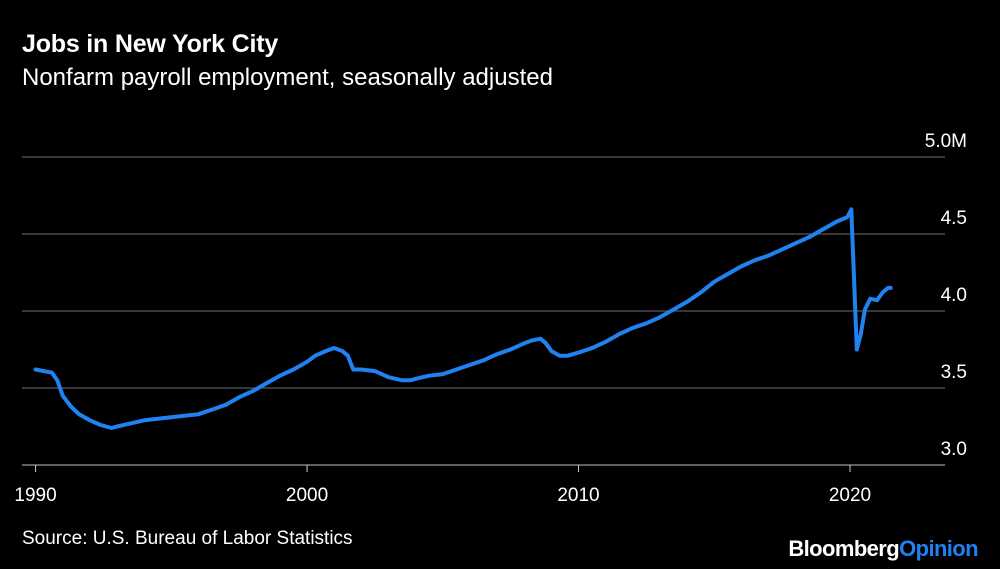 This screenshot has height=569, width=1000. Describe the element at coordinates (939, 548) in the screenshot. I see `brand-logo-part2: Opinion` at that location.